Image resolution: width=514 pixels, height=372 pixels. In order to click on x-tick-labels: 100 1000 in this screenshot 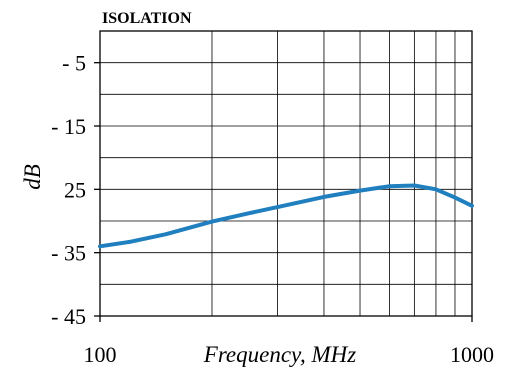, I will do `click(289, 341)`.